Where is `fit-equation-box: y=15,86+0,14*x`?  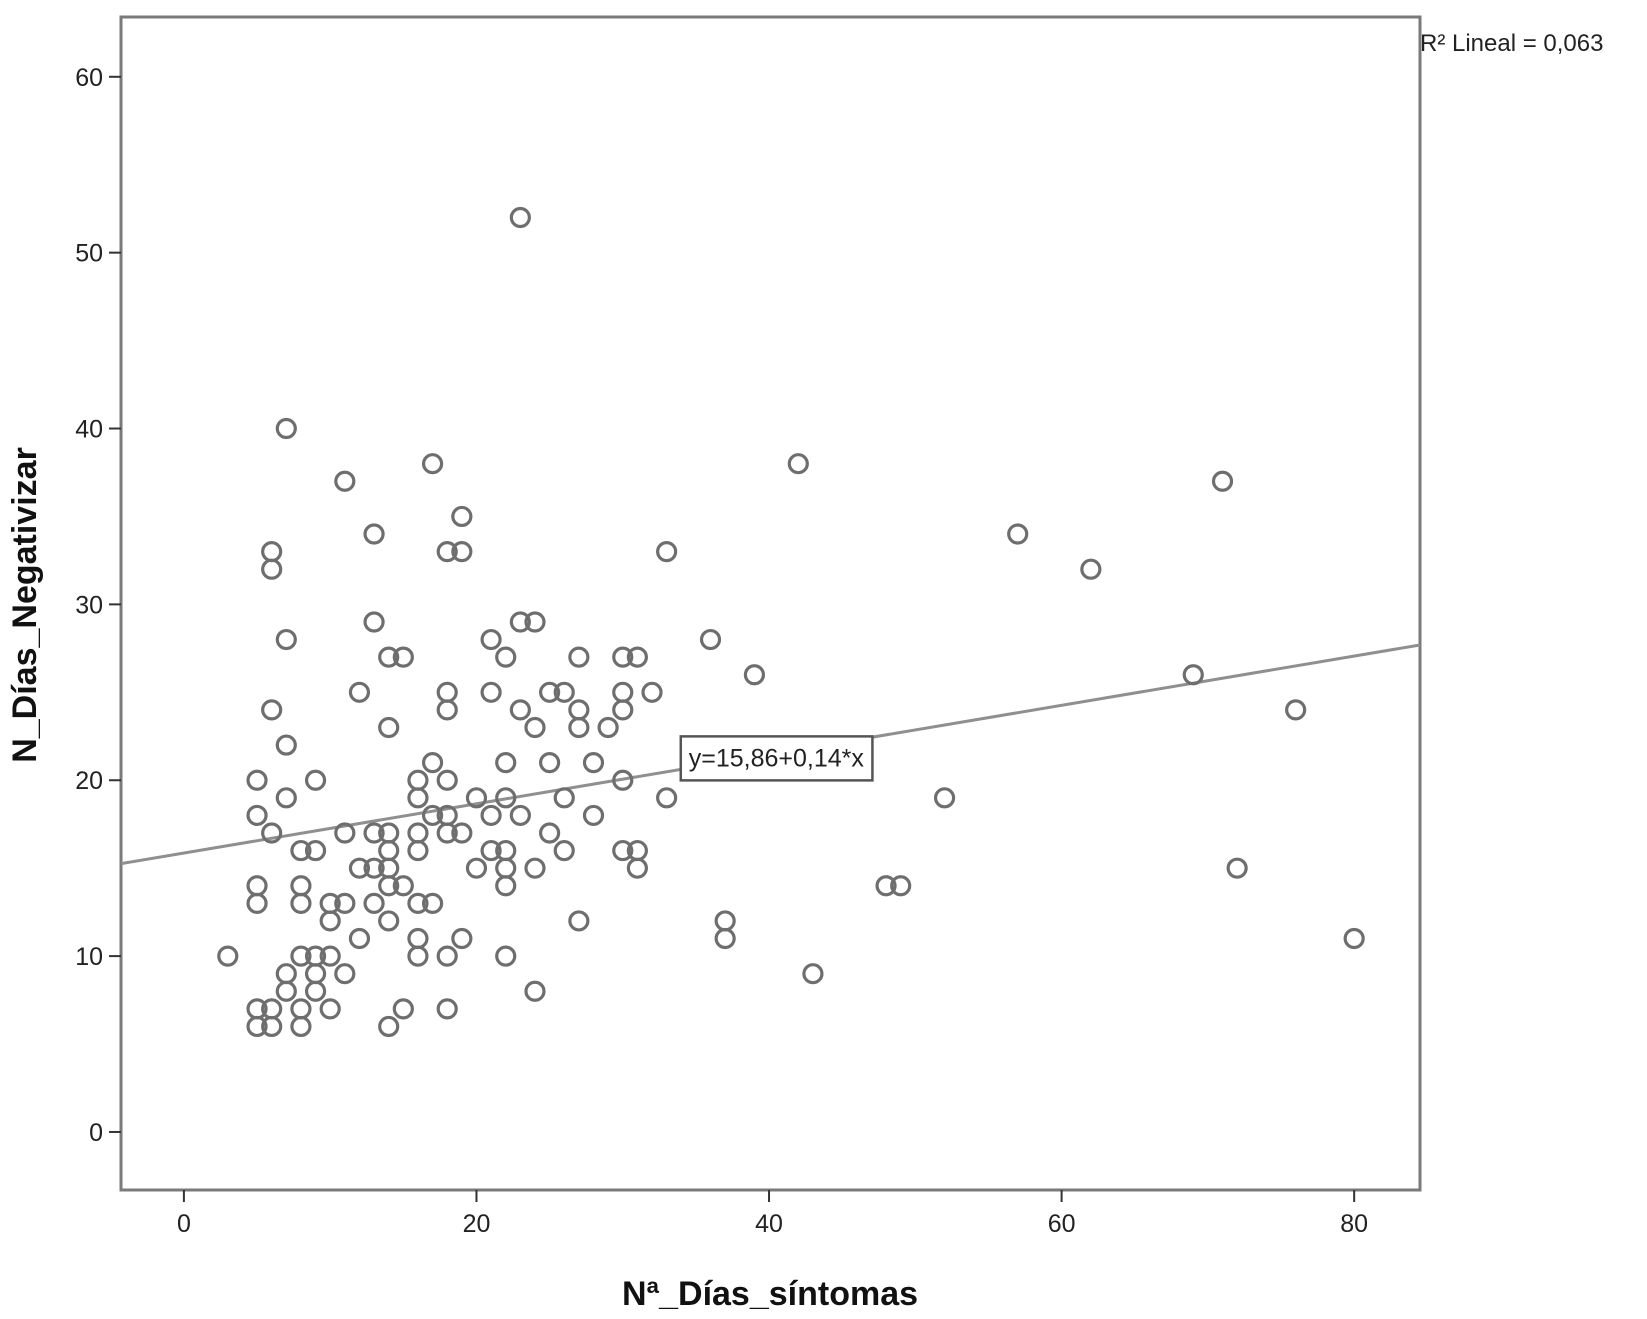
fit-equation-box: y=15,86+0,14*x is located at coordinates (776, 758).